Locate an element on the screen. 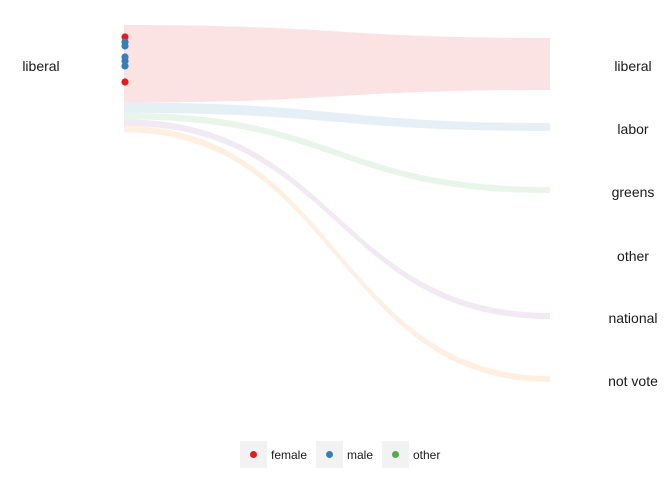 Image resolution: width=672 pixels, height=480 pixels. legend-label: other is located at coordinates (426, 455).